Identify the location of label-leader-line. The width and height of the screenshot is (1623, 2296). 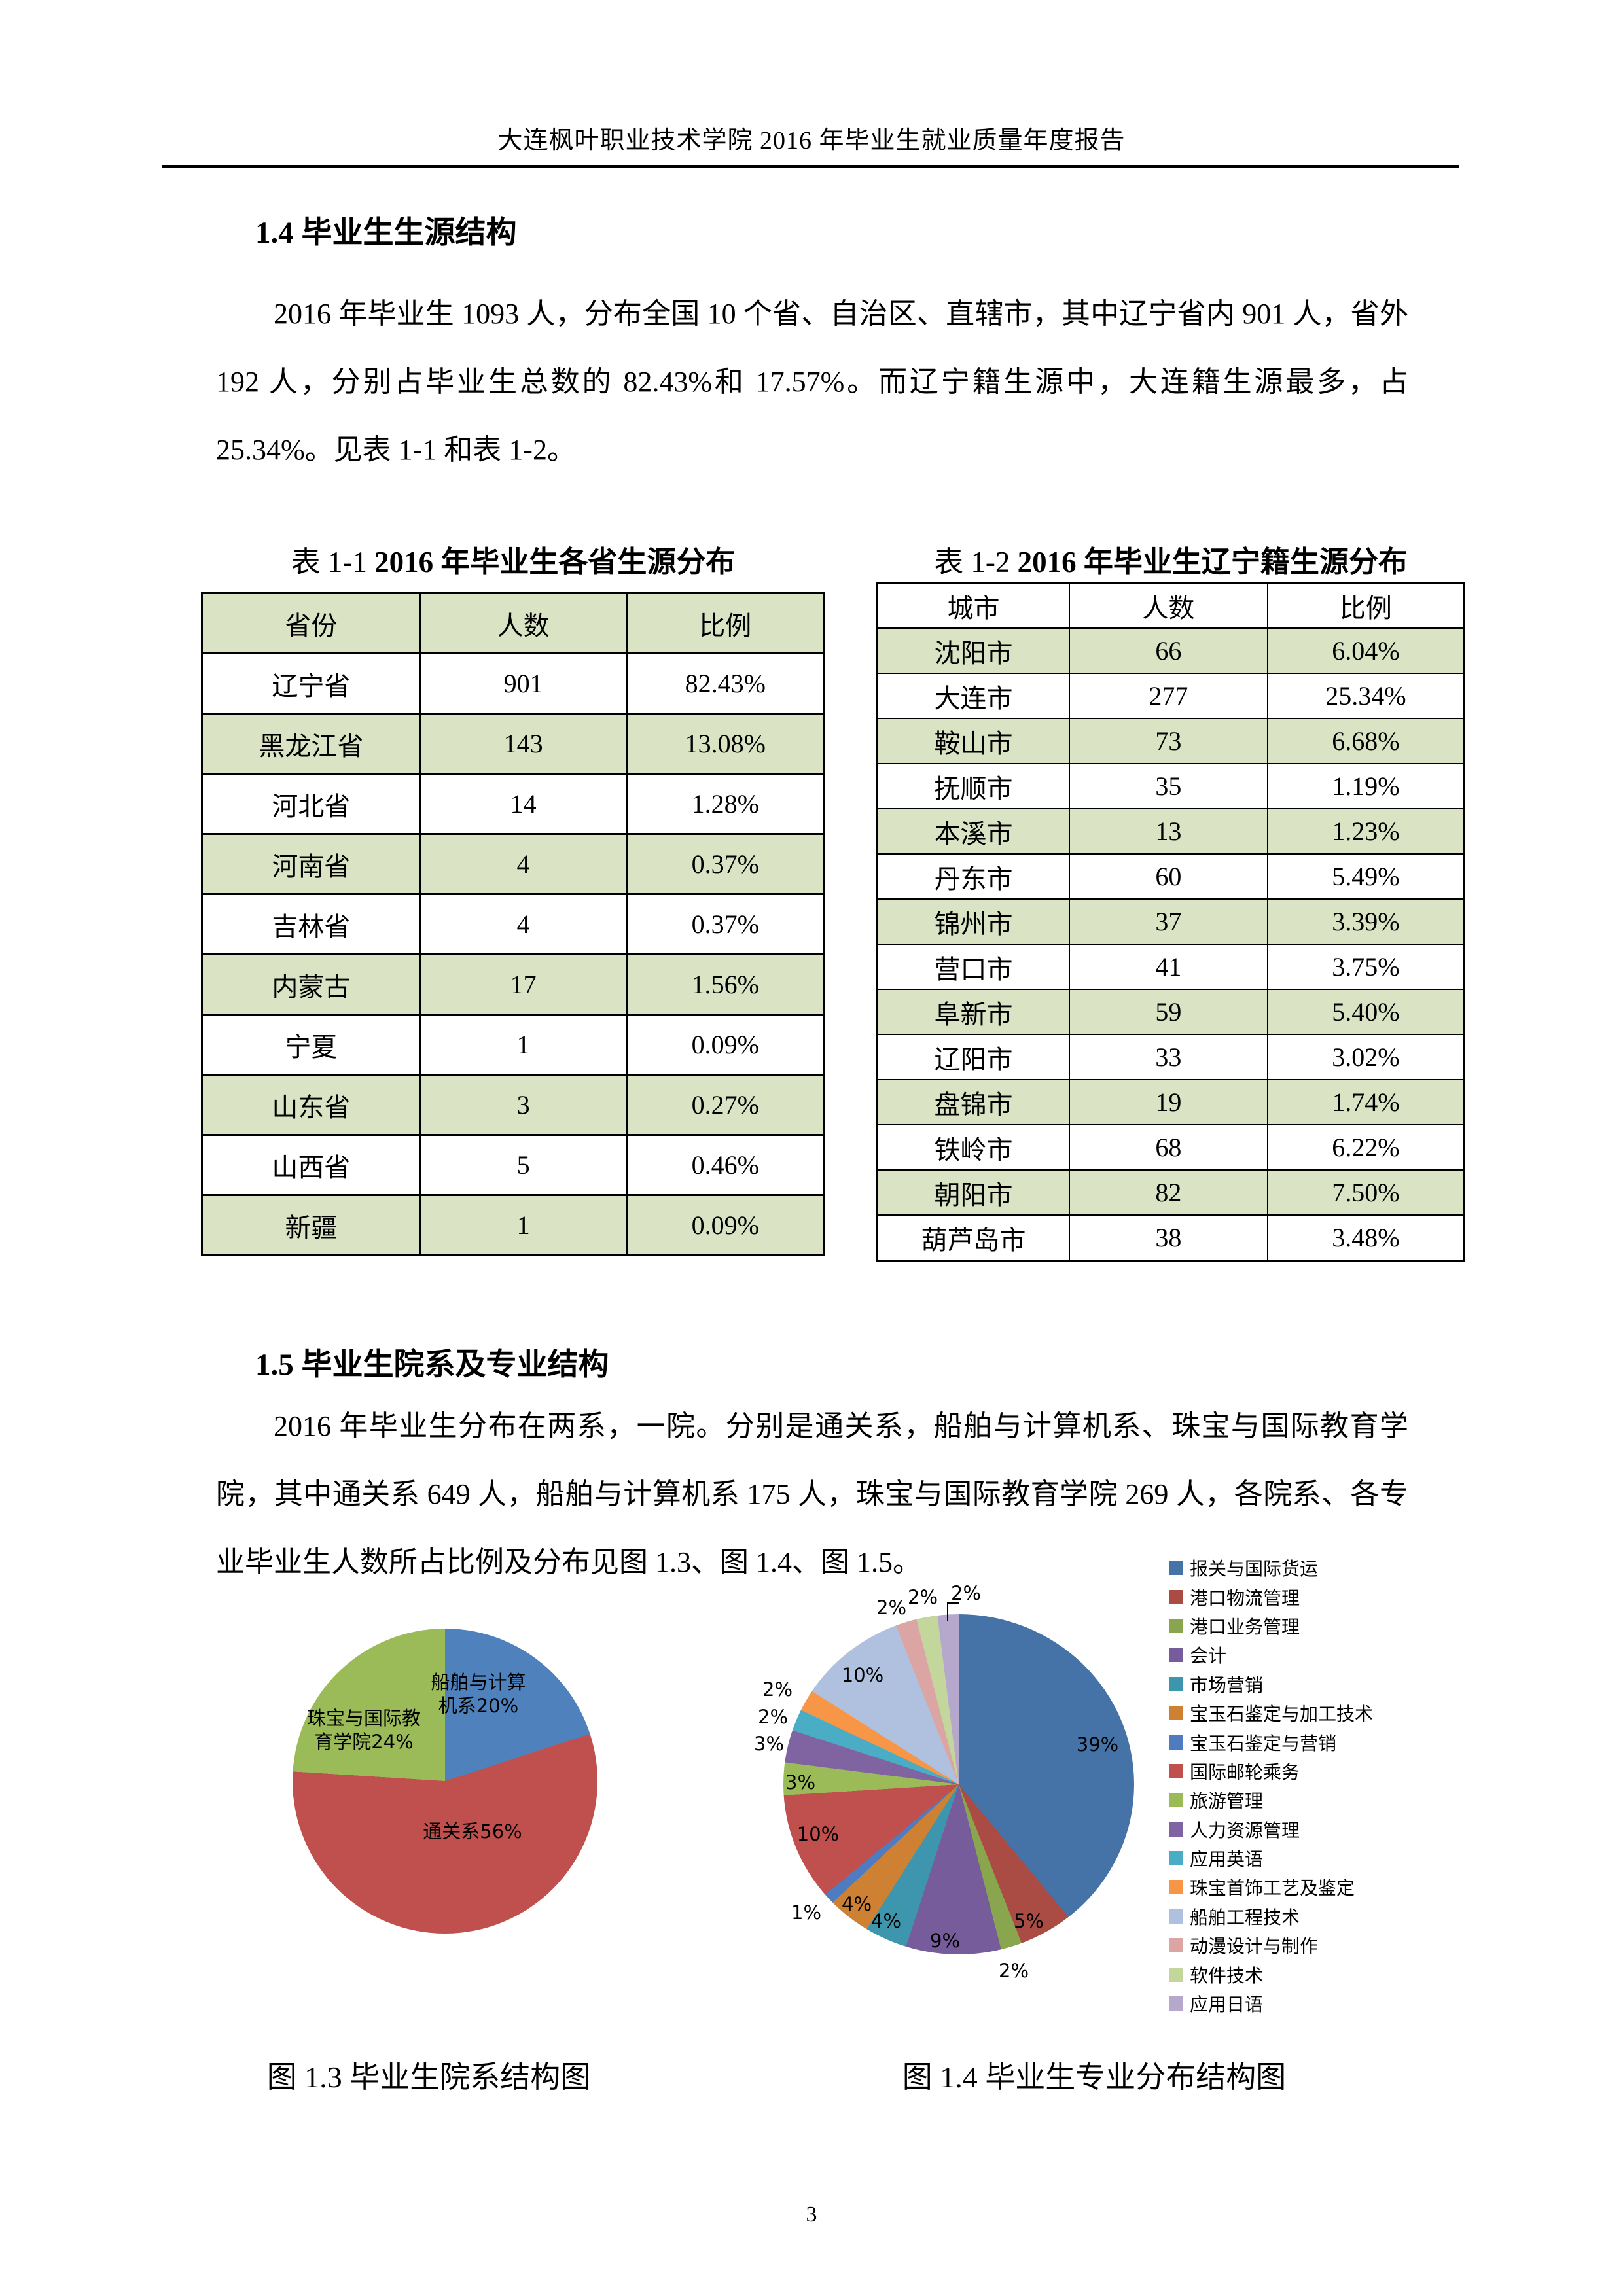
(953, 1612).